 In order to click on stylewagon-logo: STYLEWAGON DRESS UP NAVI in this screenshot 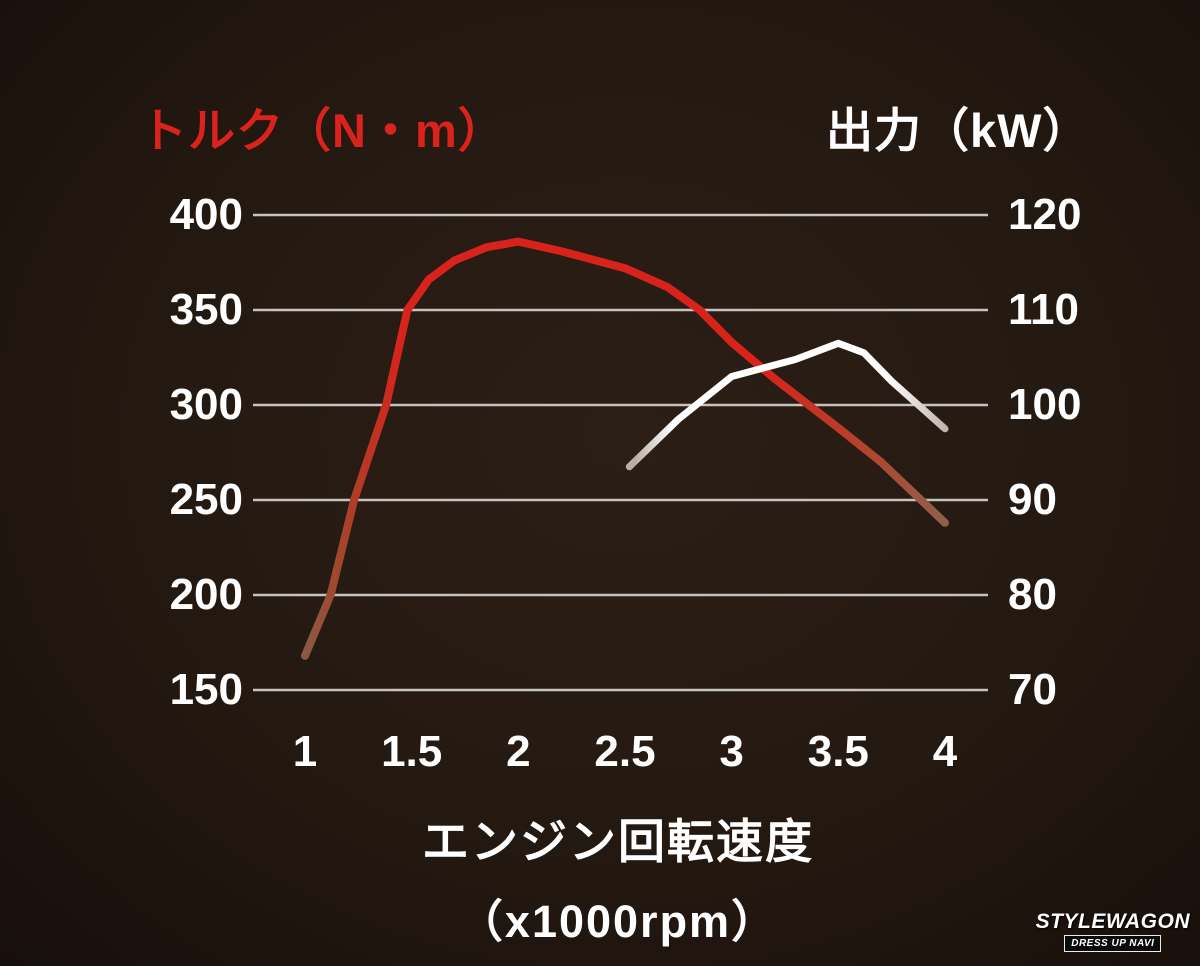, I will do `click(1113, 931)`.